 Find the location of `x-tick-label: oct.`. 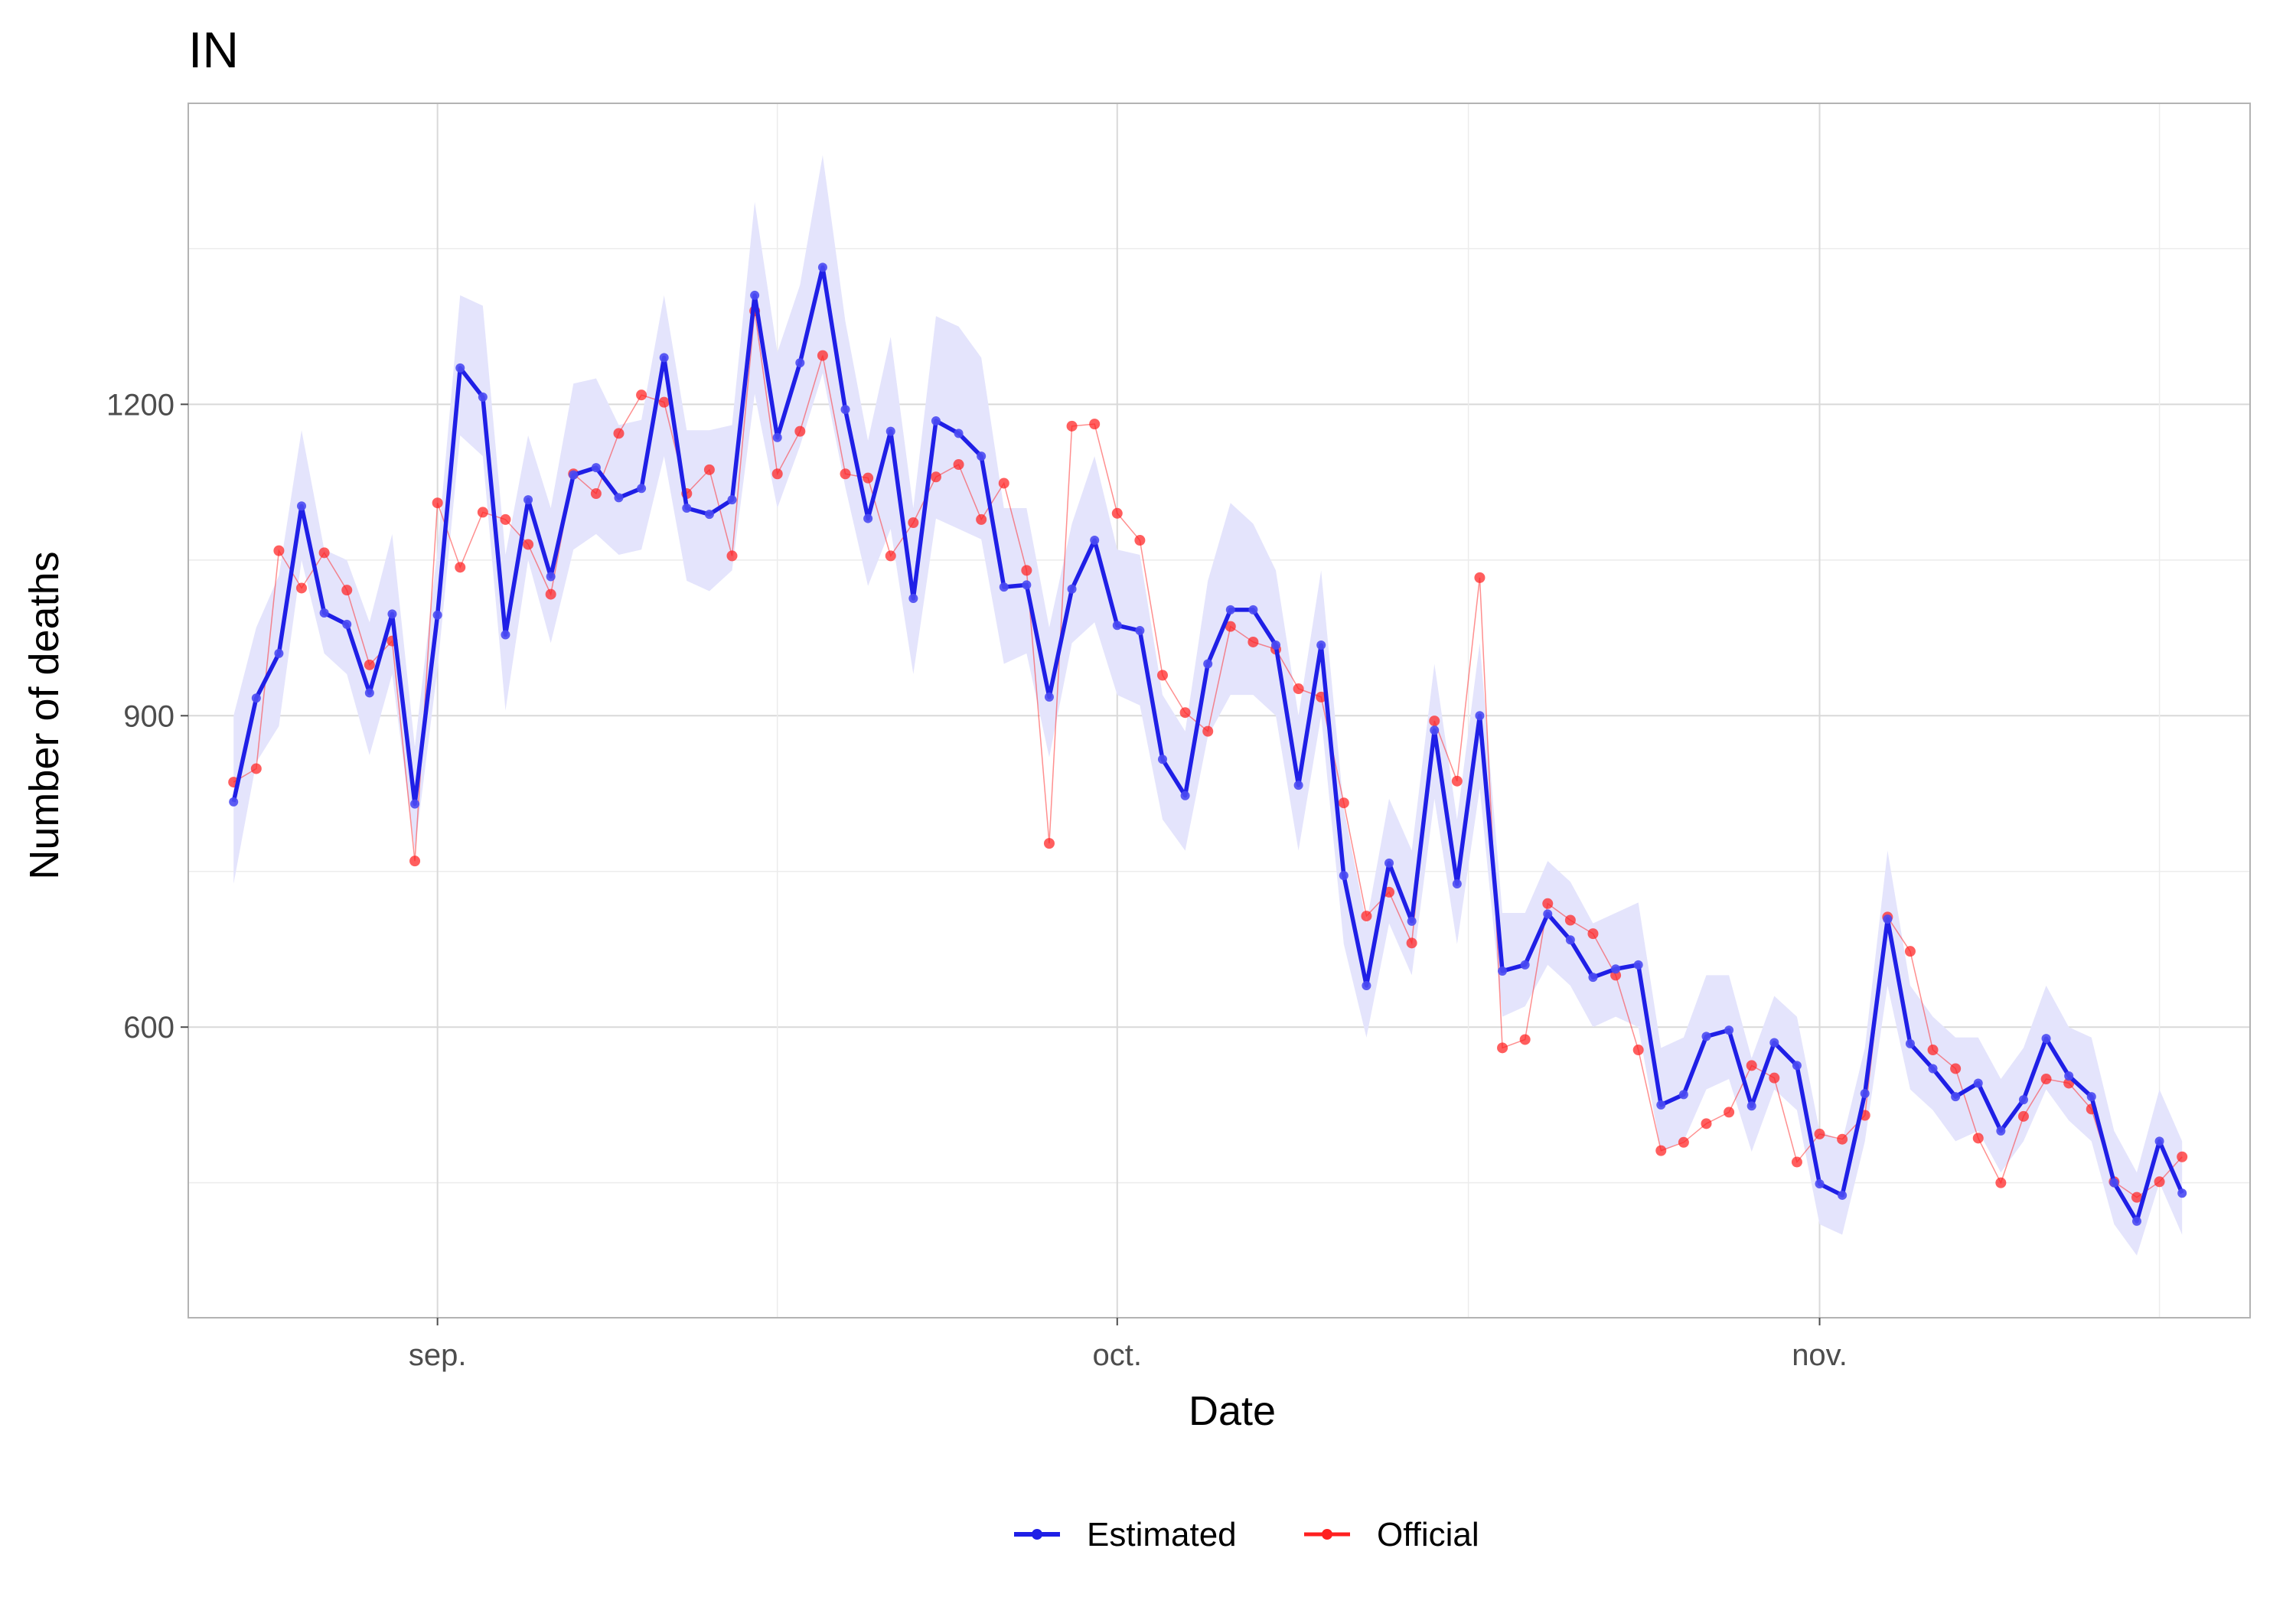

x-tick-label: oct. is located at coordinates (1117, 1355).